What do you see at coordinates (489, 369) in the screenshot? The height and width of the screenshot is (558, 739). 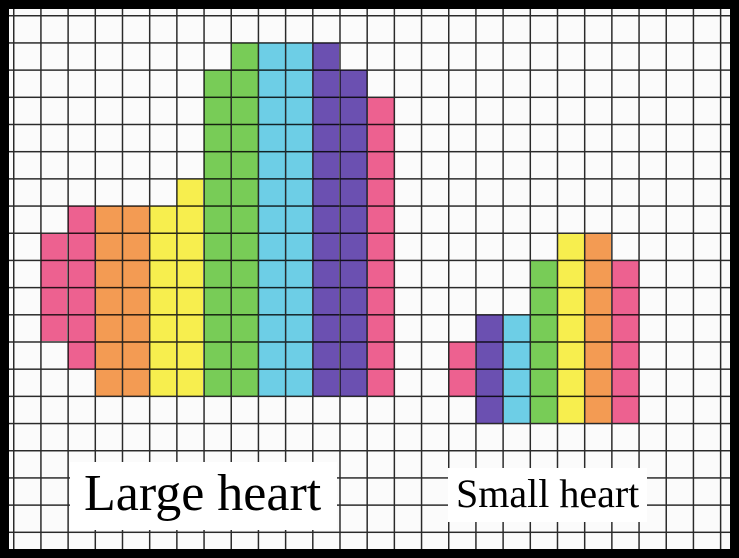 I see `small-heart-column-purple` at bounding box center [489, 369].